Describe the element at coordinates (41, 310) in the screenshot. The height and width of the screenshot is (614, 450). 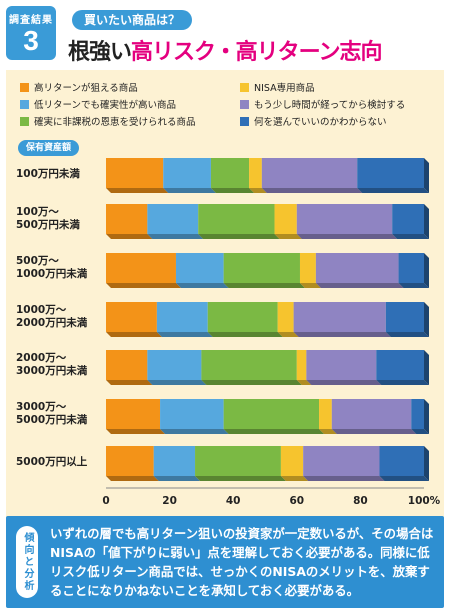
I see `category-label: 1000万～` at that location.